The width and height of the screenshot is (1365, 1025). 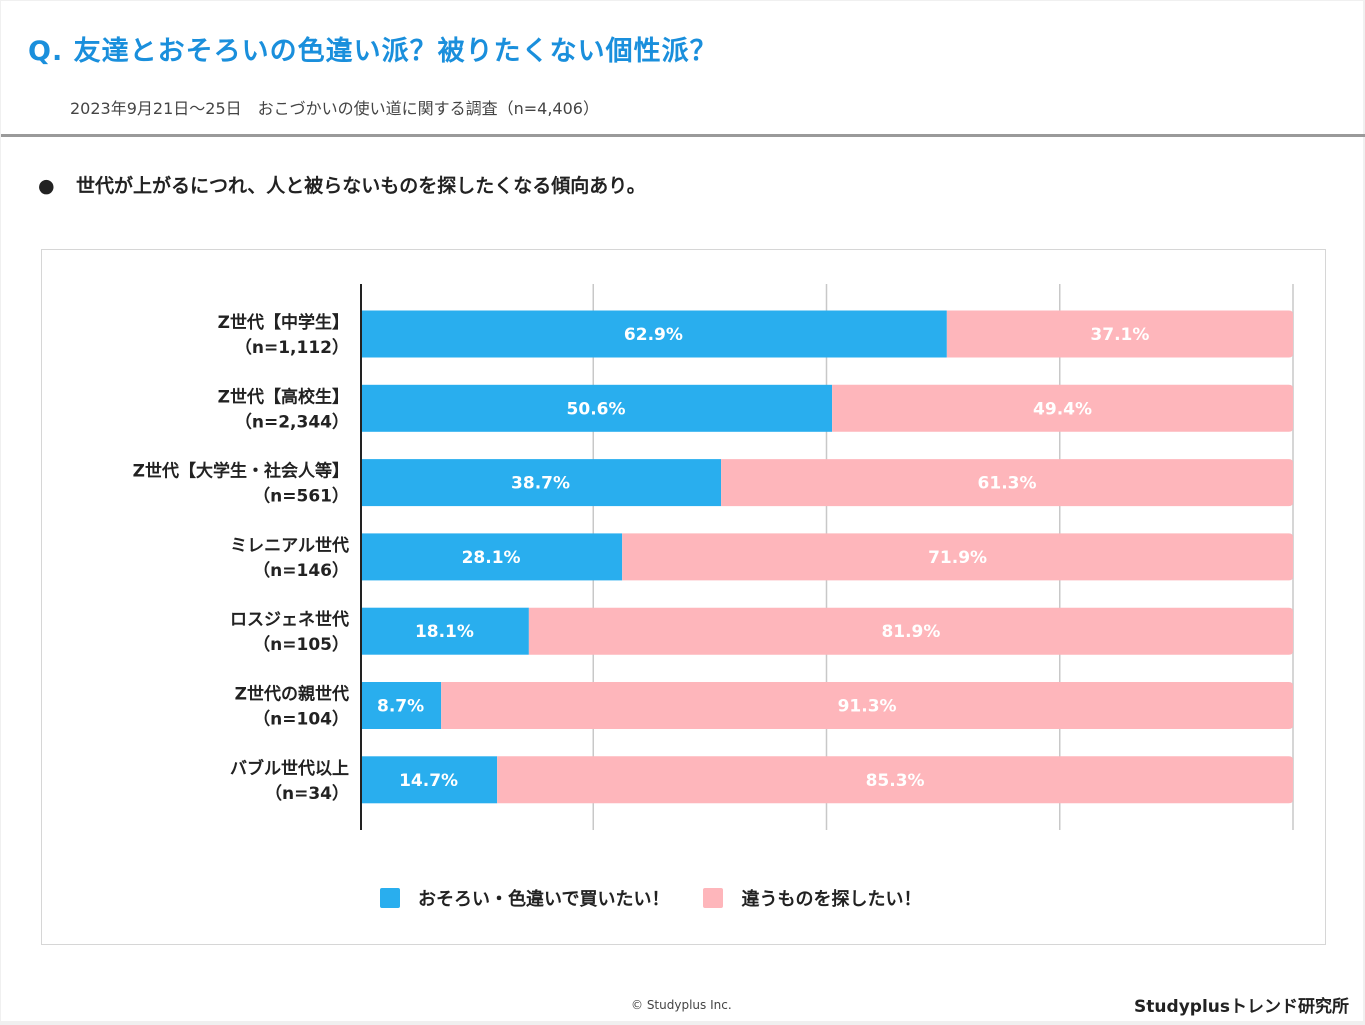 I want to click on data-label: 81.9%, so click(x=910, y=632).